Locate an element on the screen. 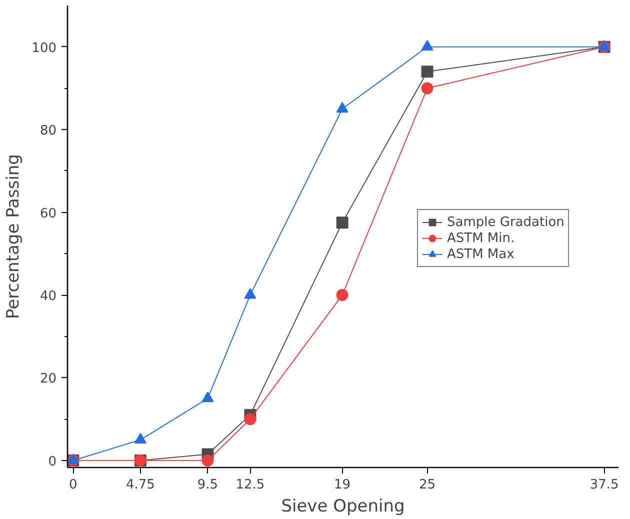 Image resolution: width=630 pixels, height=519 pixels. y-tick-label: 0 is located at coordinates (52, 462).